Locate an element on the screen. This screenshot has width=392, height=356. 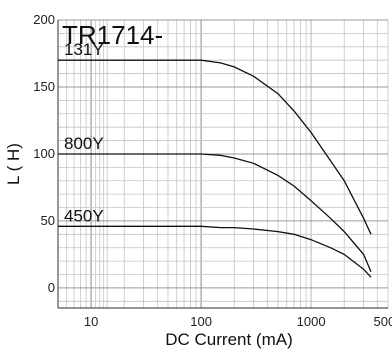
y-tick-label: 0 is located at coordinates (51, 287).